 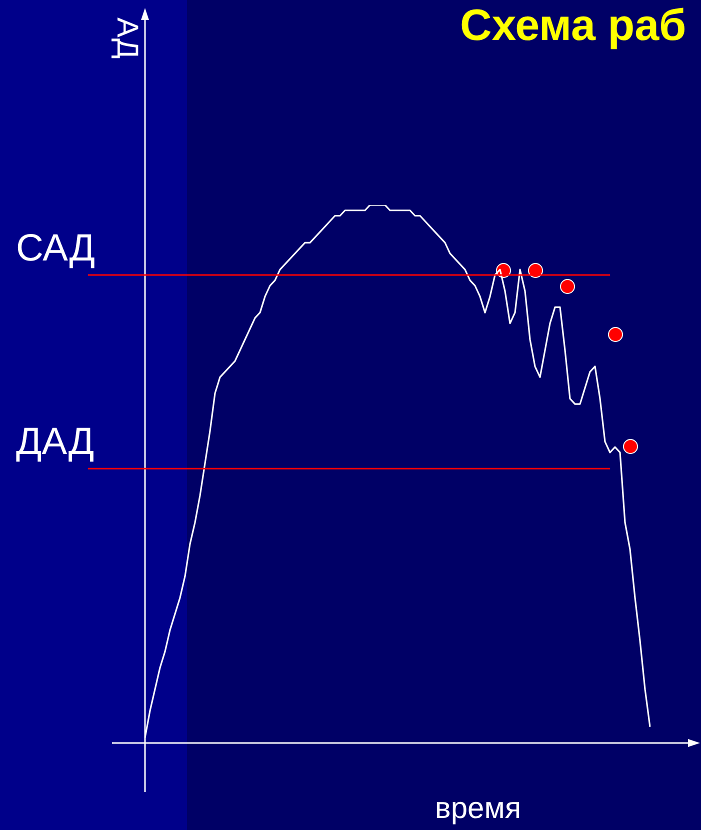 I want to click on chart-title: Схема раб, so click(x=573, y=25).